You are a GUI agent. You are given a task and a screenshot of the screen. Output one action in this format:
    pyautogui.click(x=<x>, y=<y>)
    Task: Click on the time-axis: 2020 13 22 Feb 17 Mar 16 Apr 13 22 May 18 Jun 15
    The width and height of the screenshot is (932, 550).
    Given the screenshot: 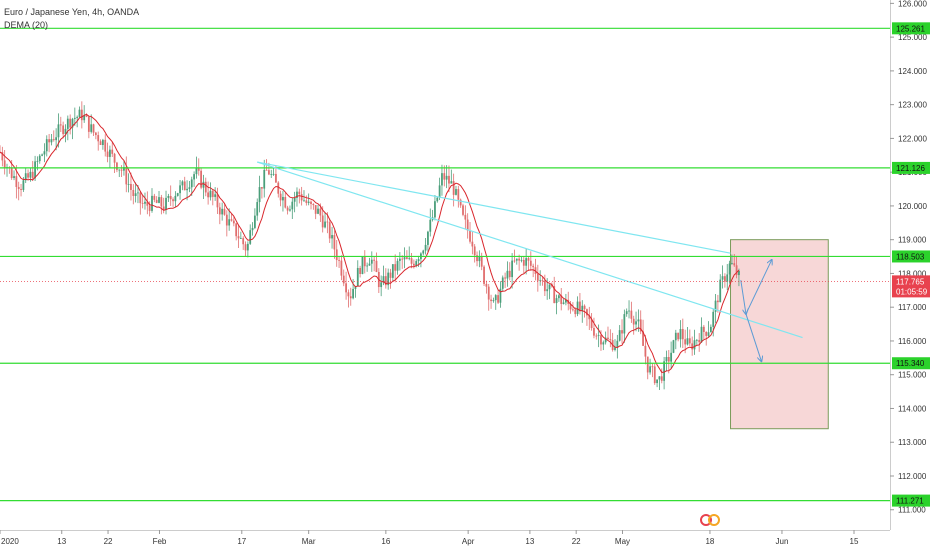 What is the action you would take?
    pyautogui.click(x=466, y=540)
    